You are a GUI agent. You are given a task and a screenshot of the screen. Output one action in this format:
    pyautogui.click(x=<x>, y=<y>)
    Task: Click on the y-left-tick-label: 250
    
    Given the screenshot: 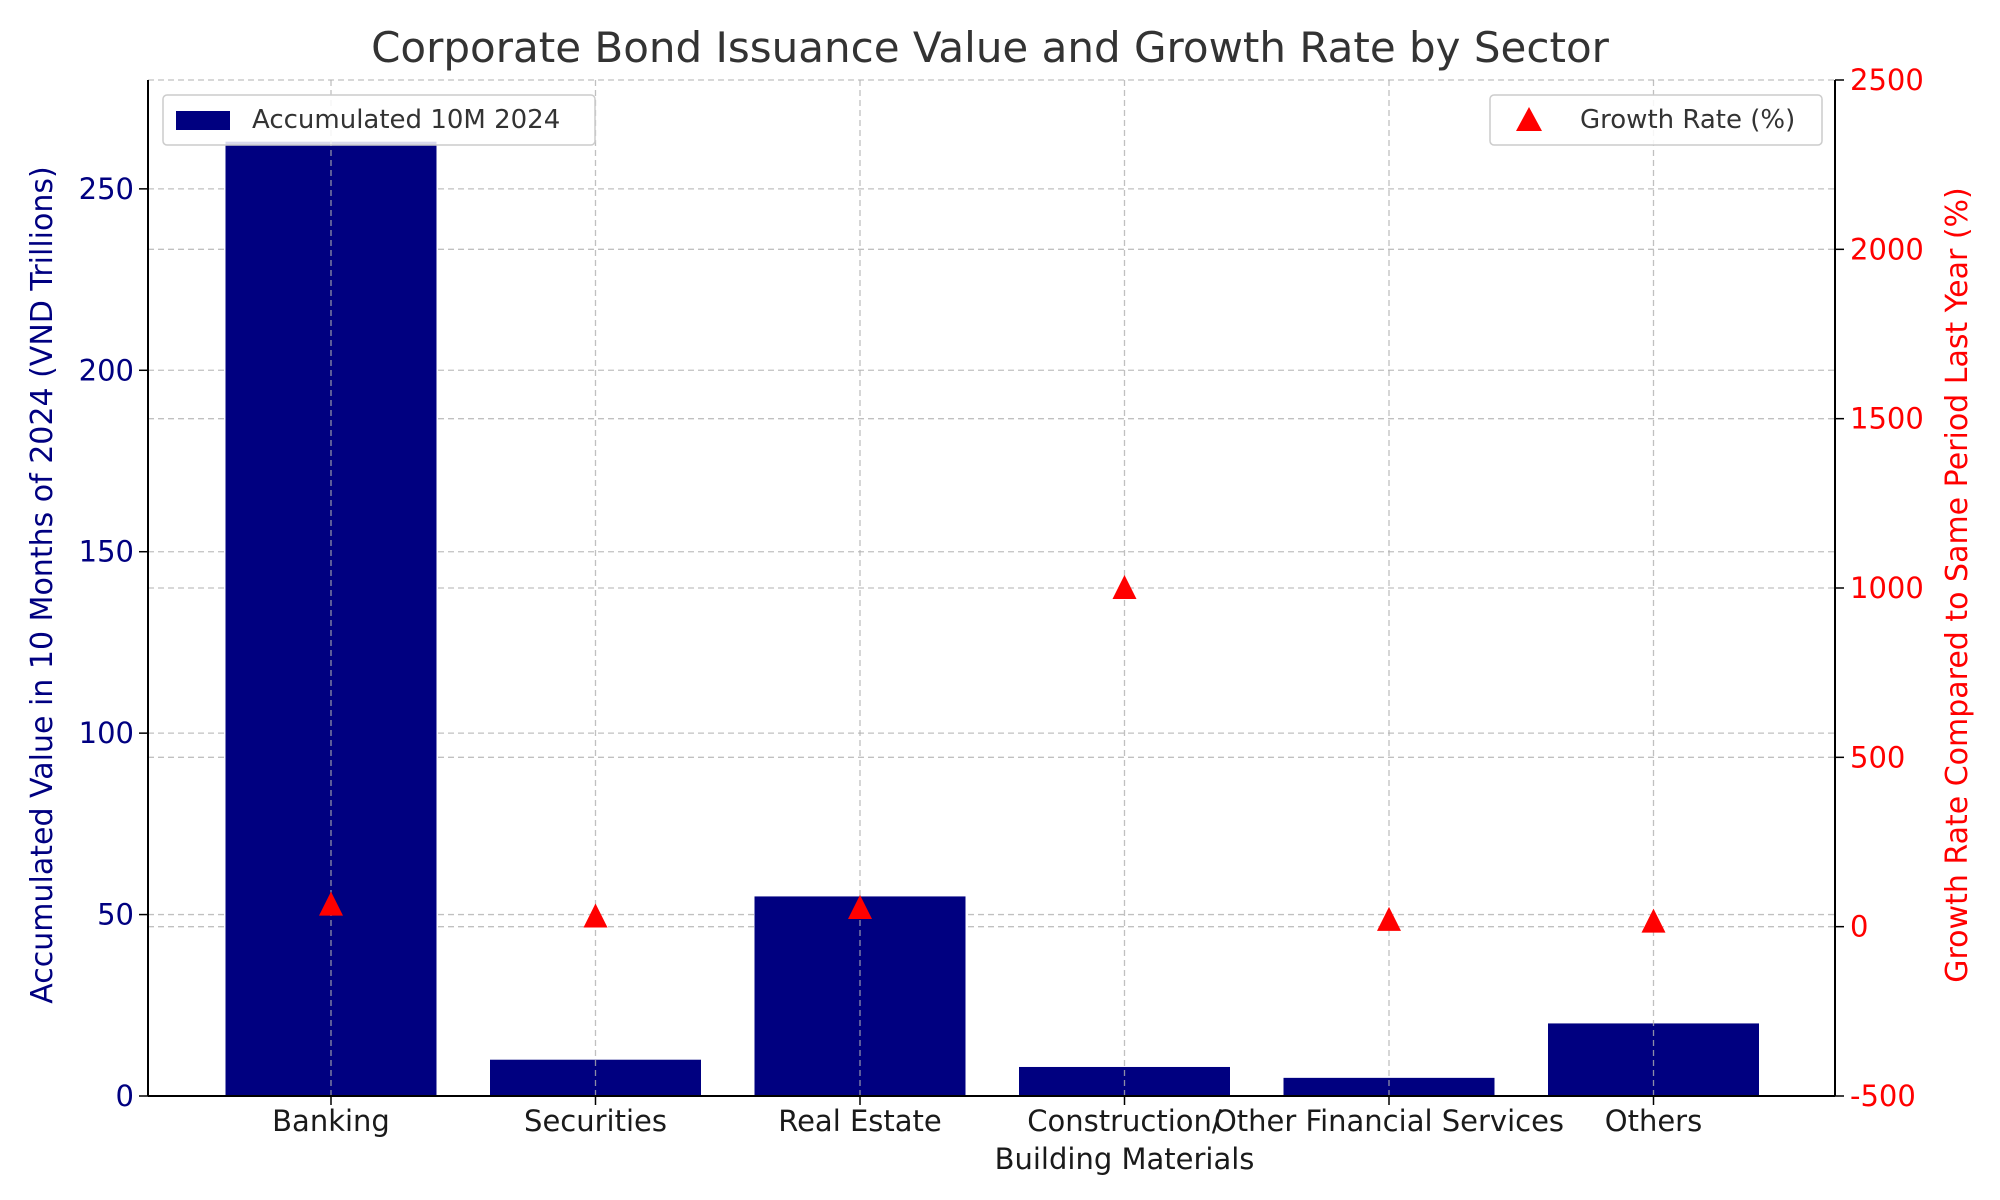 What is the action you would take?
    pyautogui.click(x=106, y=189)
    